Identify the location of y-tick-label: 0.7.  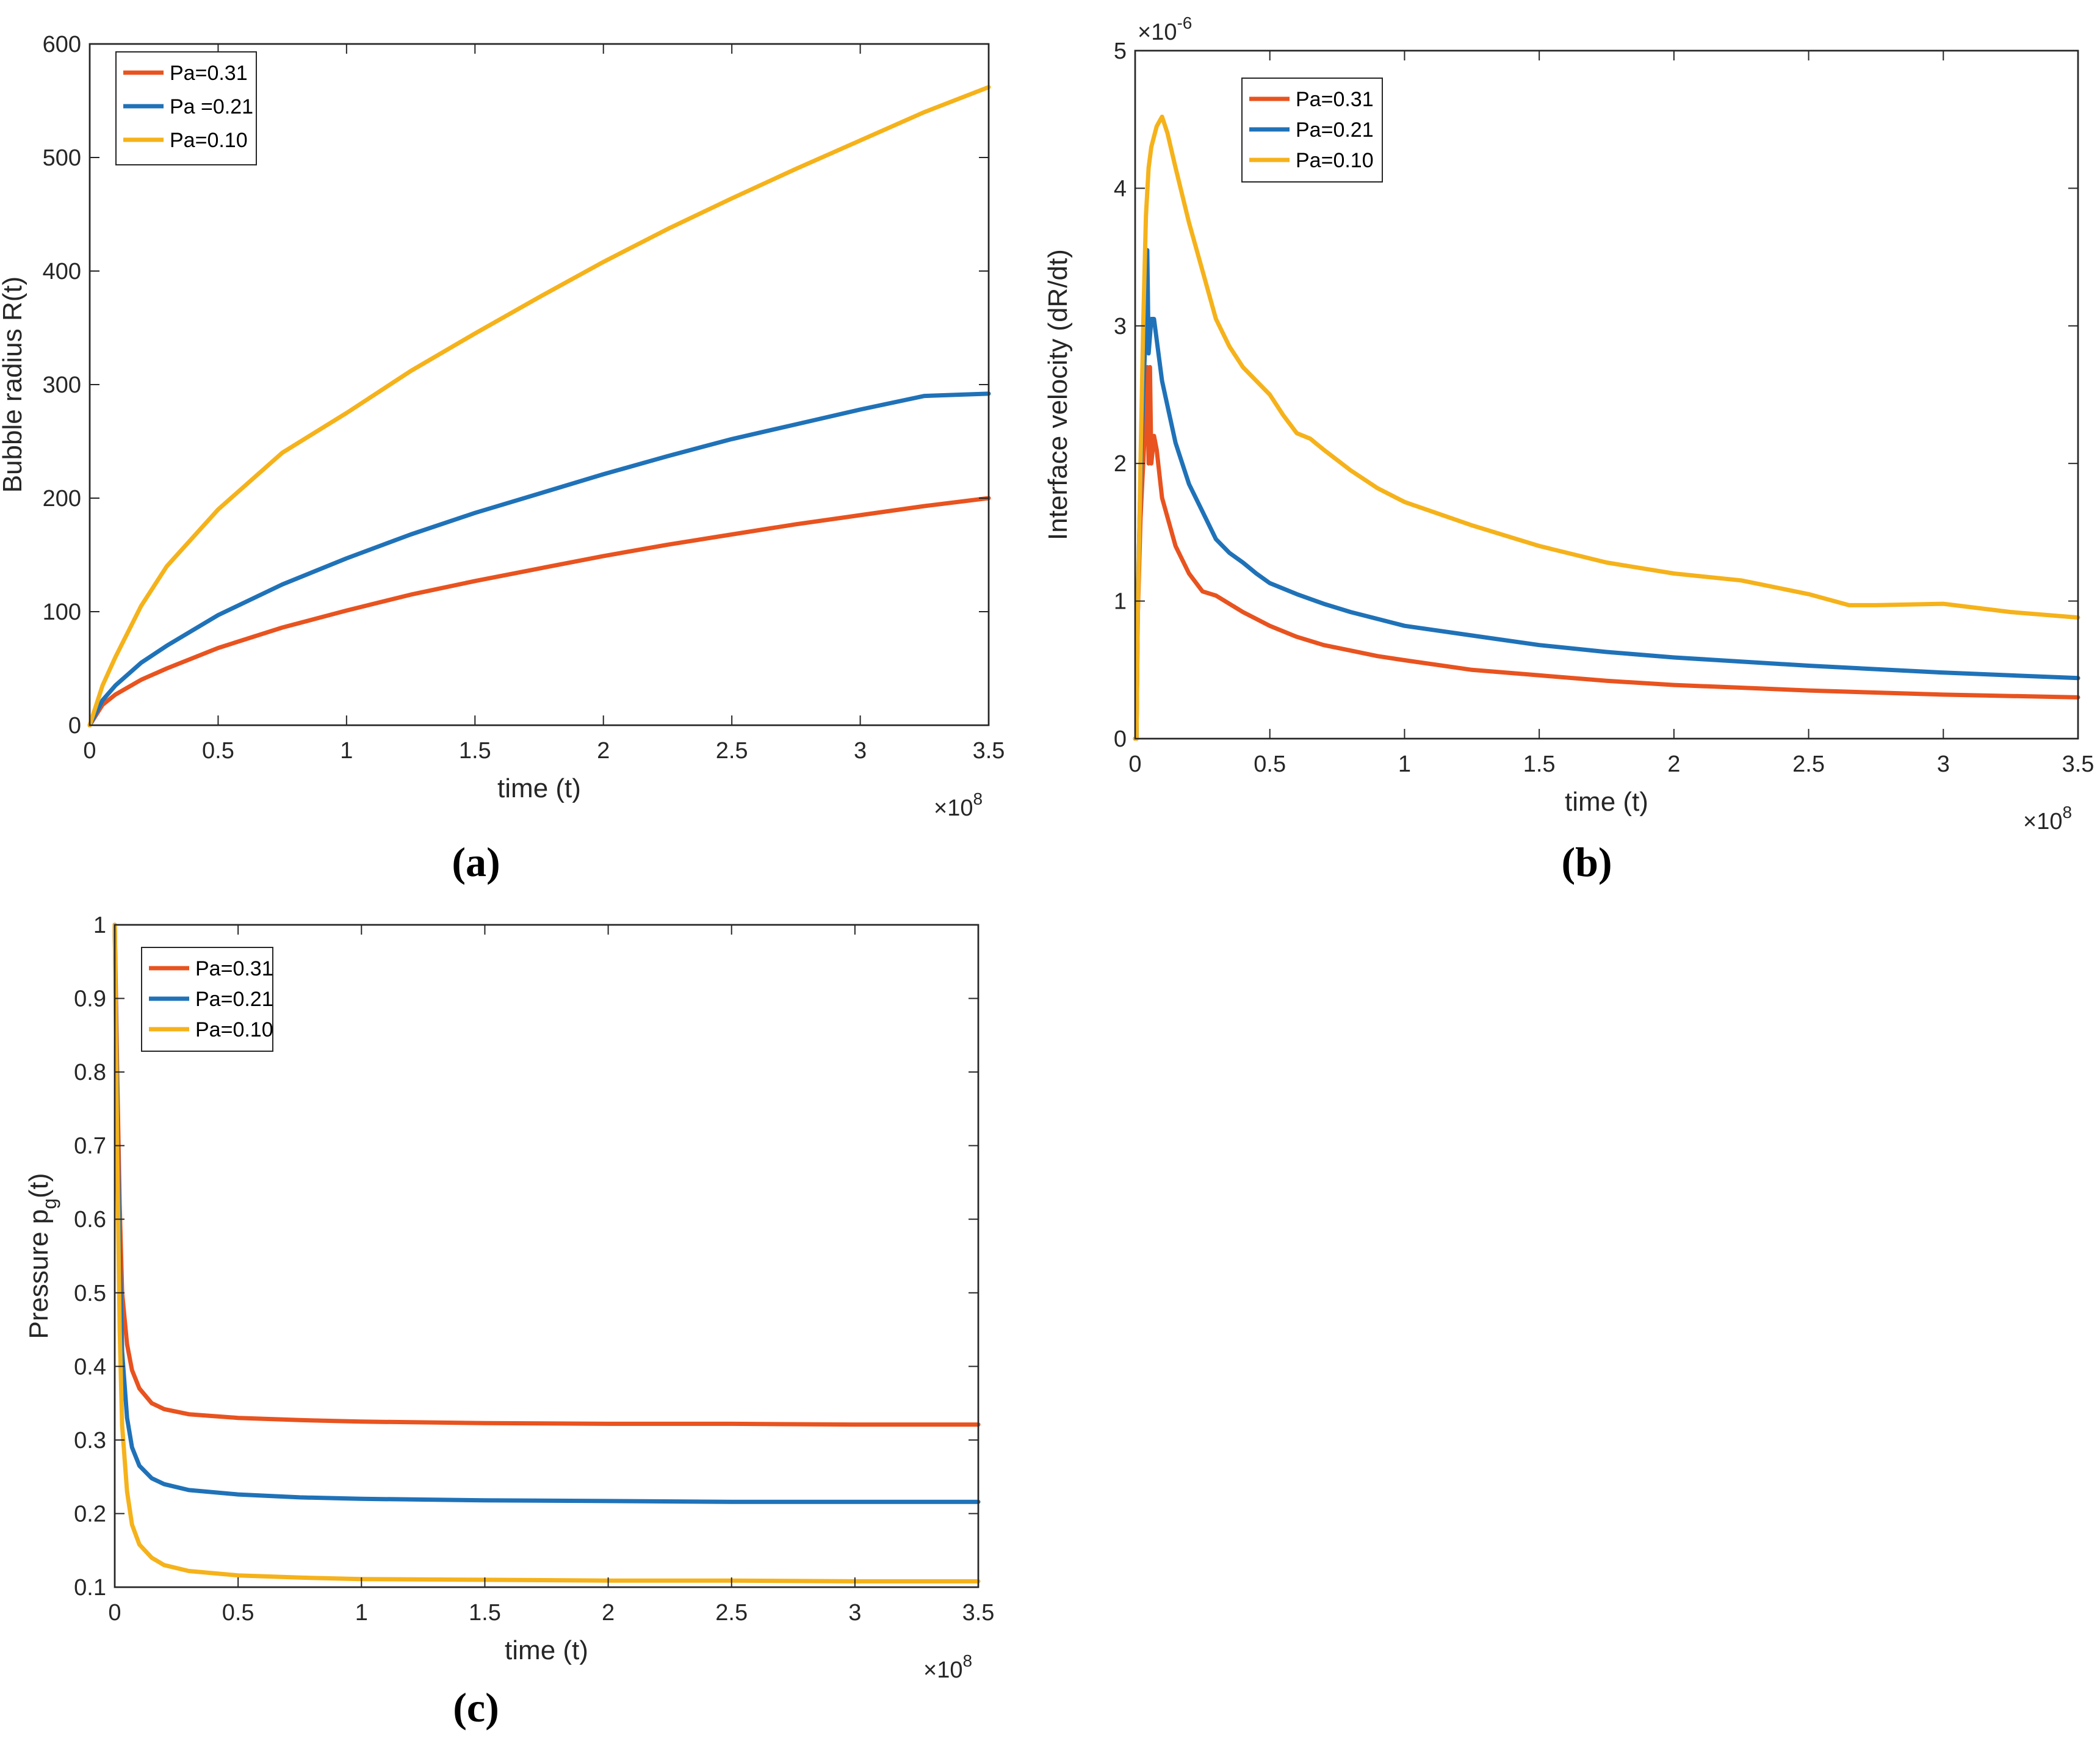
(90, 1146).